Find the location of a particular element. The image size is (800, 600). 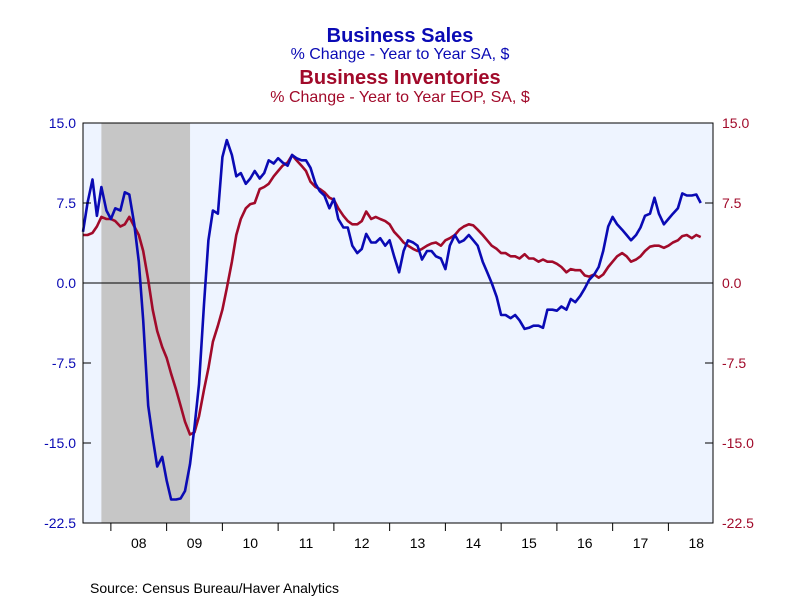

x-tick-label: 16 is located at coordinates (585, 543).